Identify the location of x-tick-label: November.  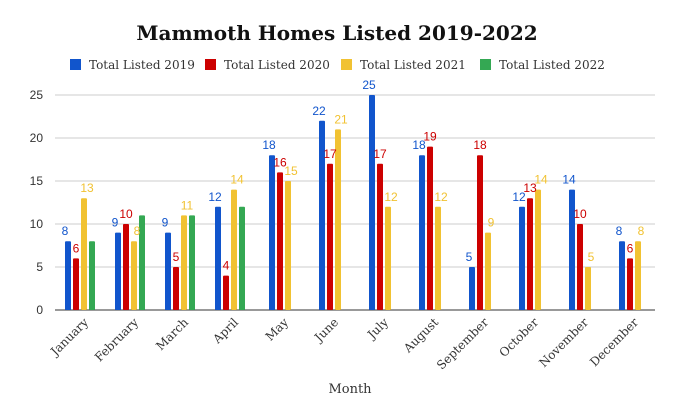
(563, 342).